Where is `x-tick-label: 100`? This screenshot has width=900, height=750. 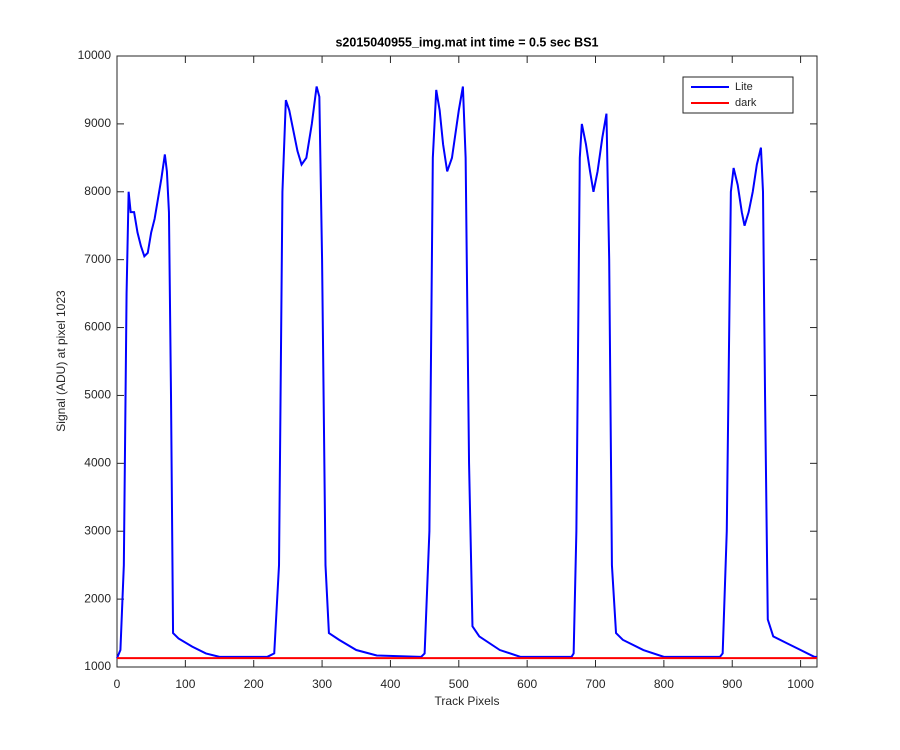 x-tick-label: 100 is located at coordinates (185, 684).